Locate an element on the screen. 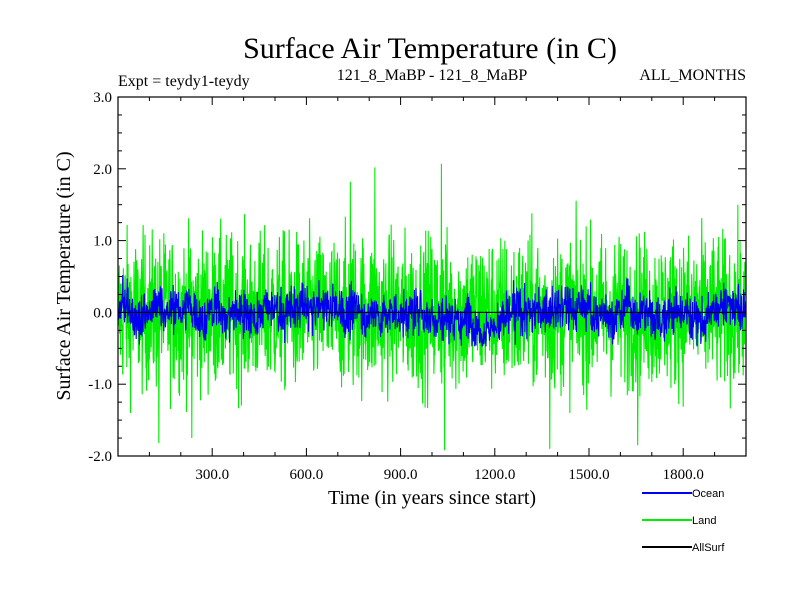  x-tick-label: 300.0 is located at coordinates (212, 475).